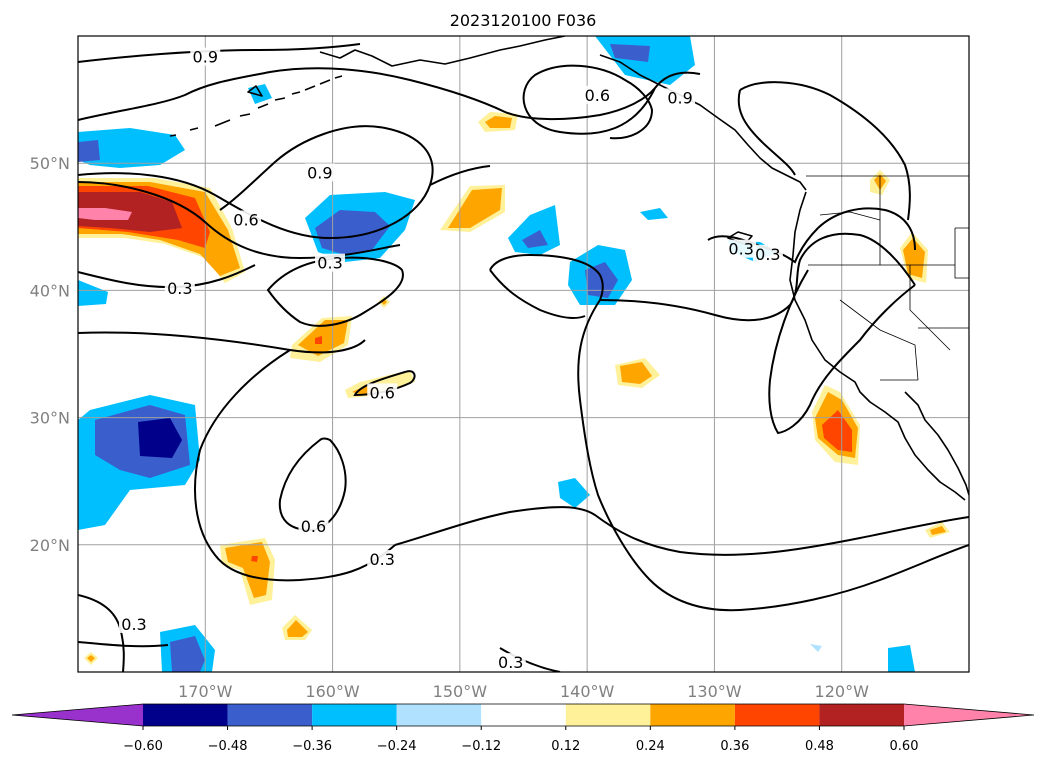 The width and height of the screenshot is (1047, 765). Describe the element at coordinates (77, 715) in the screenshot. I see `colorbar-extend-min` at that location.